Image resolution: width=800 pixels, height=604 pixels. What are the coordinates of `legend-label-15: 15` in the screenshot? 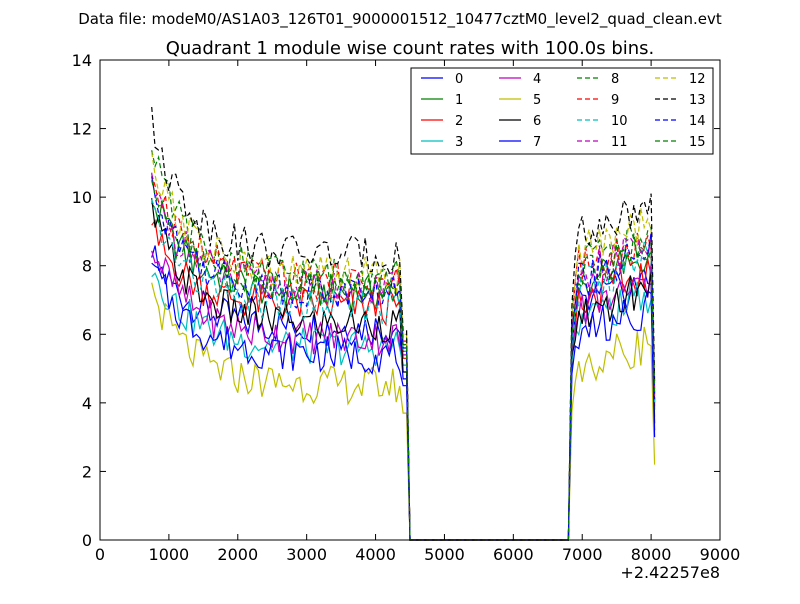 It's located at (697, 142).